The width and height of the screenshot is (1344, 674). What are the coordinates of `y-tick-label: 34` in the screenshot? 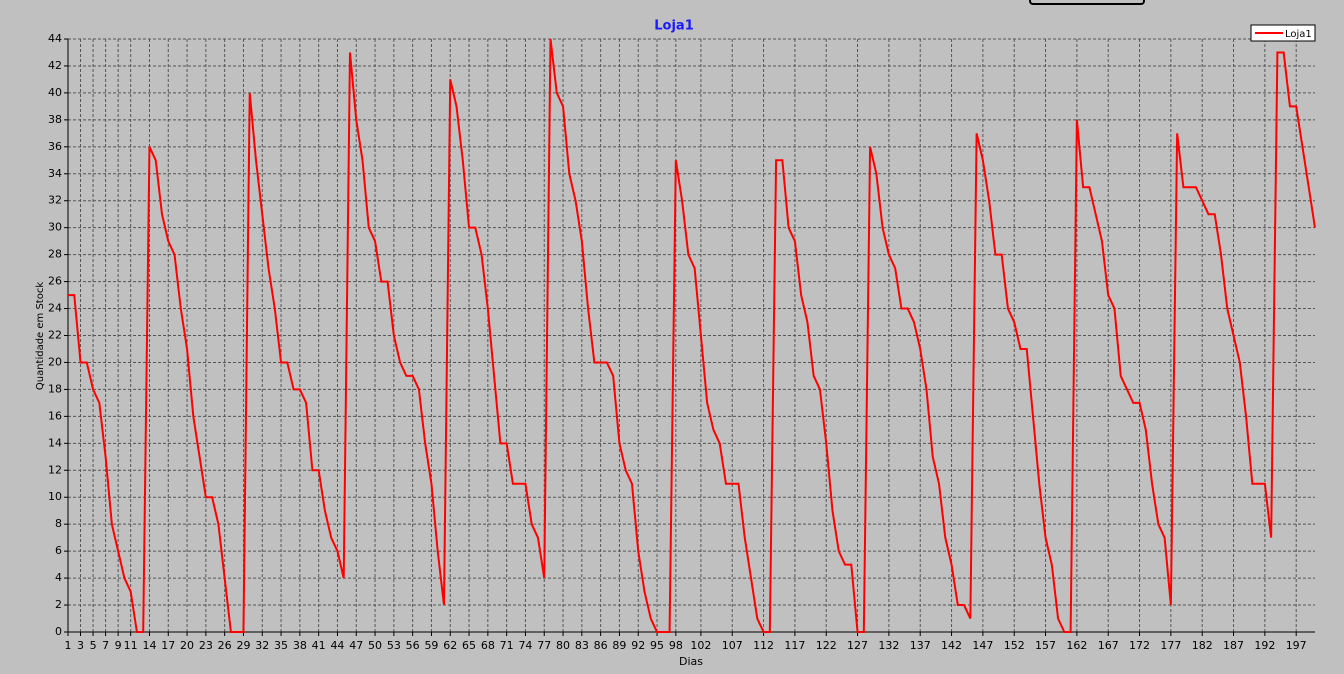 It's located at (55, 173).